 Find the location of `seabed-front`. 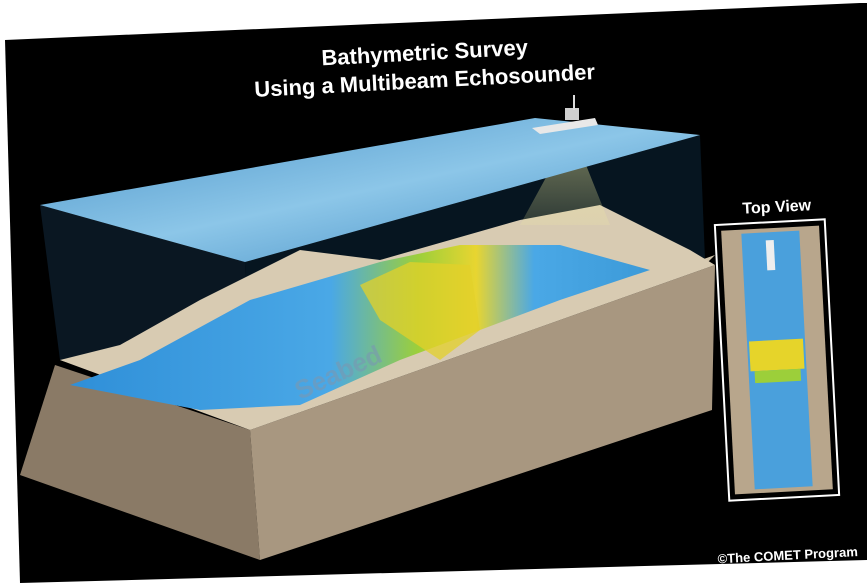

seabed-front is located at coordinates (140, 462).